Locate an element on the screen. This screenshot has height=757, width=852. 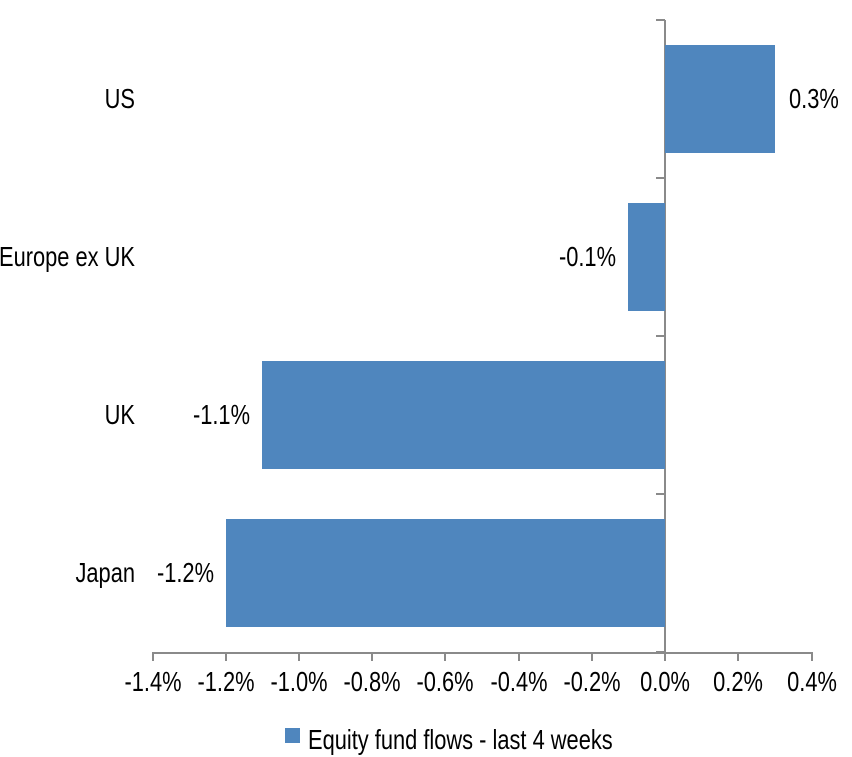
bar-japan is located at coordinates (445, 573).